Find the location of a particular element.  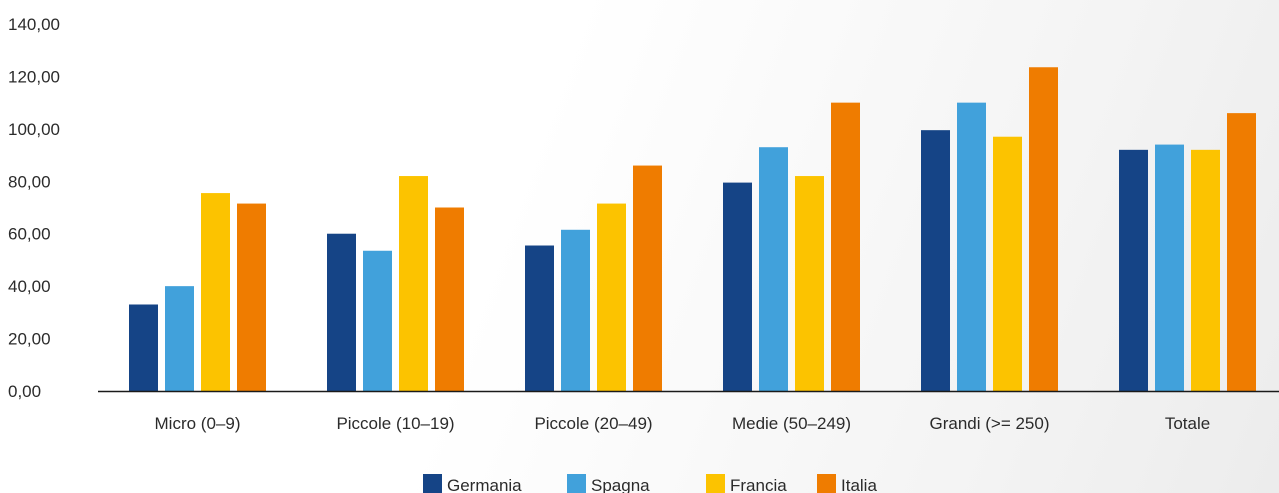

y-tick-label: 0,00 is located at coordinates (24, 391).